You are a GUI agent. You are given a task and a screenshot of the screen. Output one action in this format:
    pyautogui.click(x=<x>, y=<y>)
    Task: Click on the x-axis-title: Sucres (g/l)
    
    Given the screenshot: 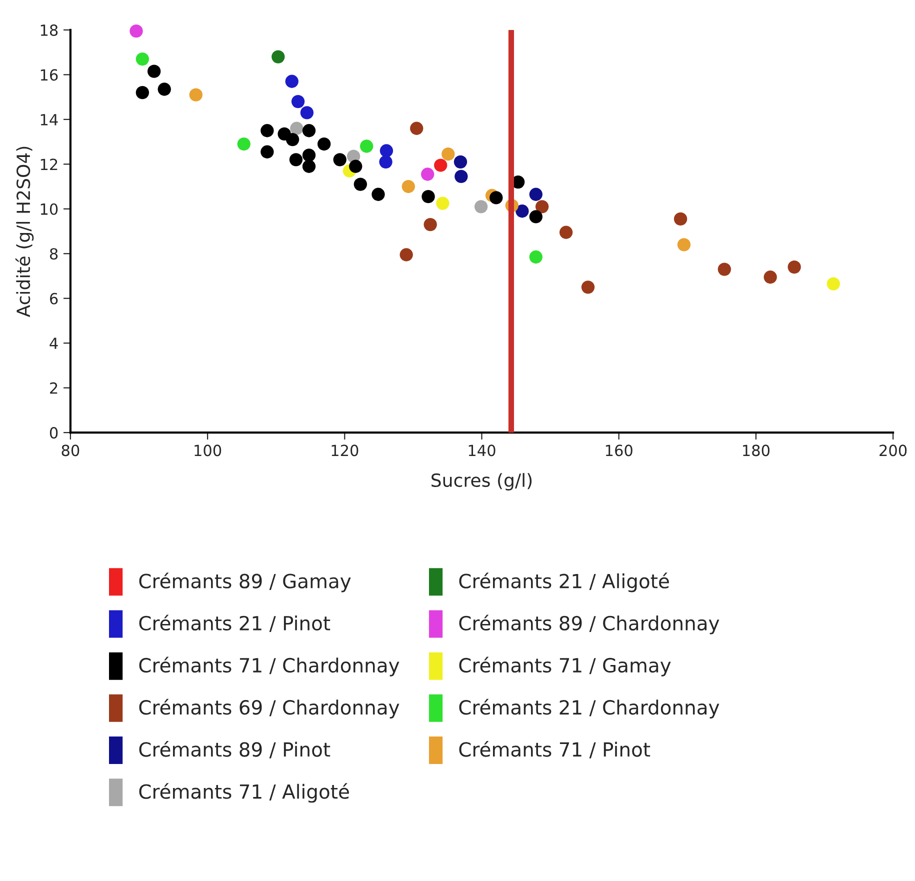 What is the action you would take?
    pyautogui.click(x=482, y=482)
    